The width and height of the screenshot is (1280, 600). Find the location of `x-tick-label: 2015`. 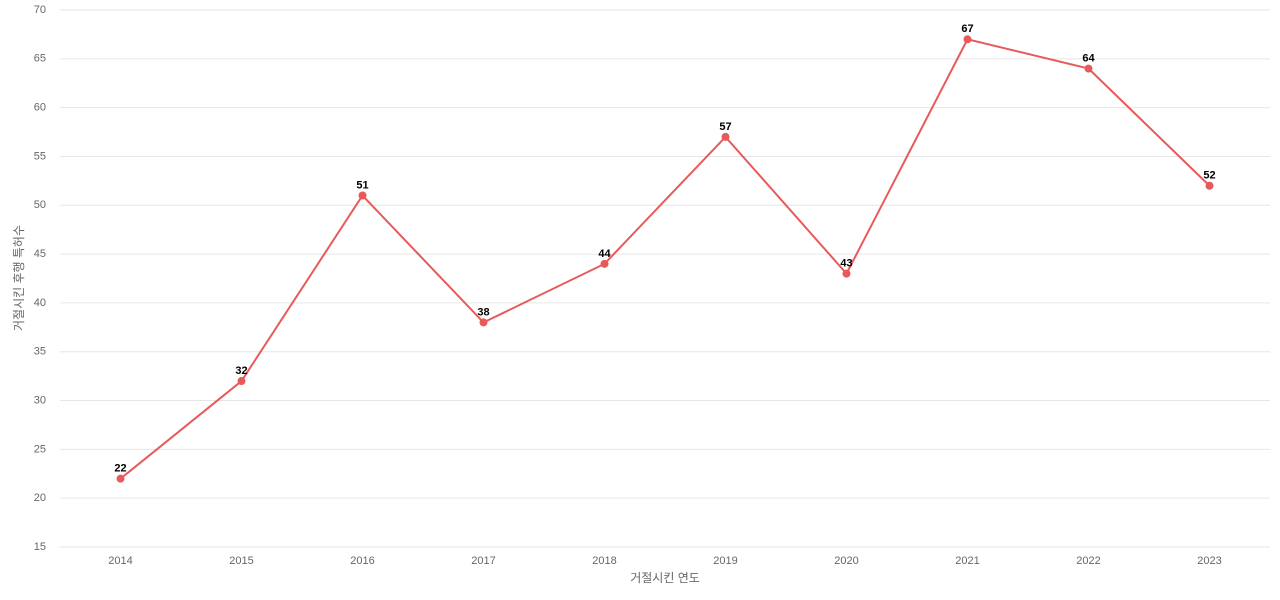

x-tick-label: 2015 is located at coordinates (241, 561).